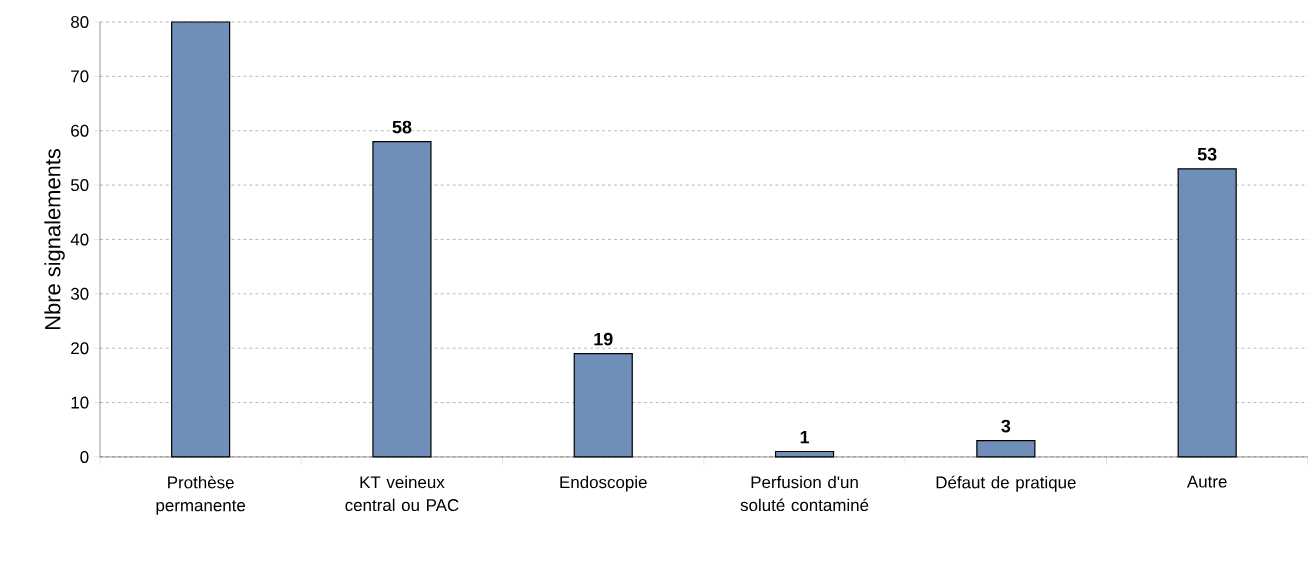  Describe the element at coordinates (603, 483) in the screenshot. I see `x-tick-label: Endoscopie` at that location.